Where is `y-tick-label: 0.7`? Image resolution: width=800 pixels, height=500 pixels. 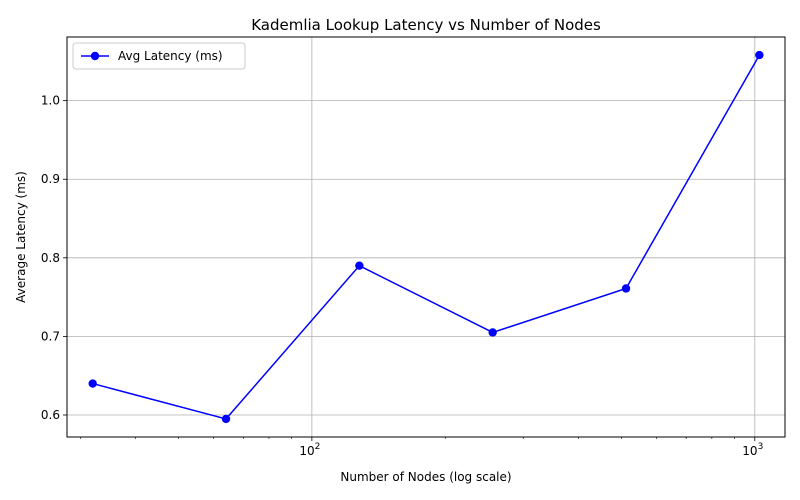 y-tick-label: 0.7 is located at coordinates (50, 336).